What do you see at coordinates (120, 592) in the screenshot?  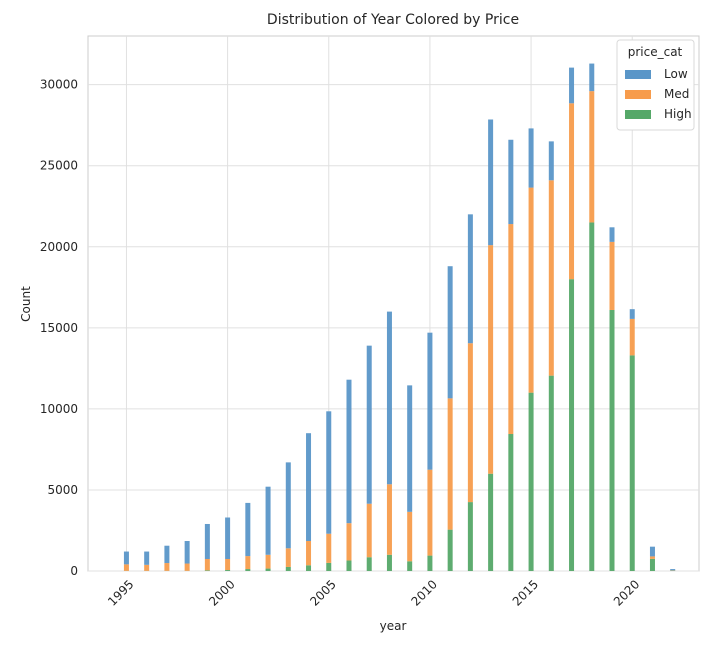 I see `x-tick-label: 1995` at bounding box center [120, 592].